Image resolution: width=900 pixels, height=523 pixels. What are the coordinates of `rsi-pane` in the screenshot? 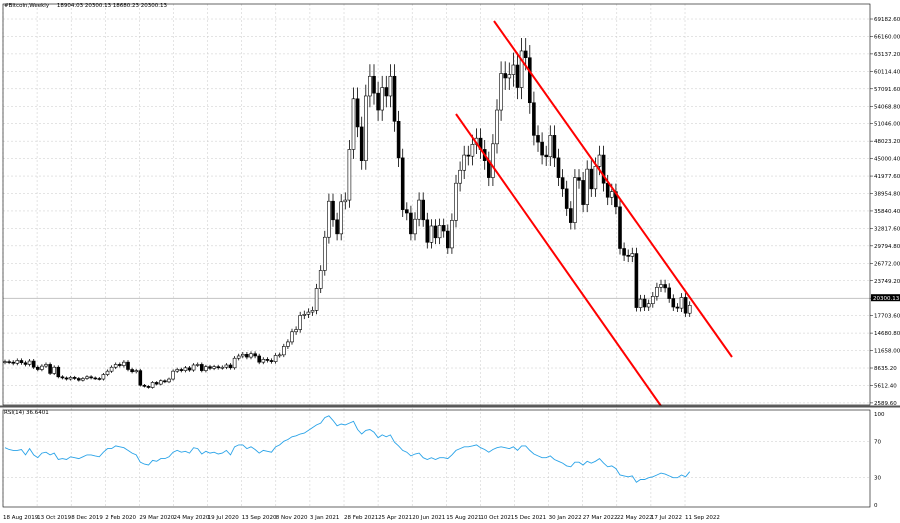 It's located at (347, 449).